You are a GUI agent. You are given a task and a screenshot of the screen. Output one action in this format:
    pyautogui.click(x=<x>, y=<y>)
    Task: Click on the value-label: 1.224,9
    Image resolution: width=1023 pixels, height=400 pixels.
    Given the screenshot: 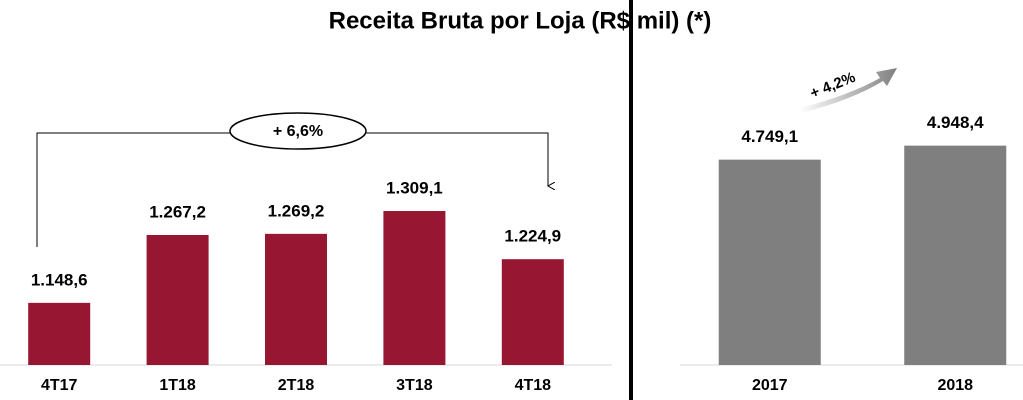 What is the action you would take?
    pyautogui.click(x=532, y=236)
    